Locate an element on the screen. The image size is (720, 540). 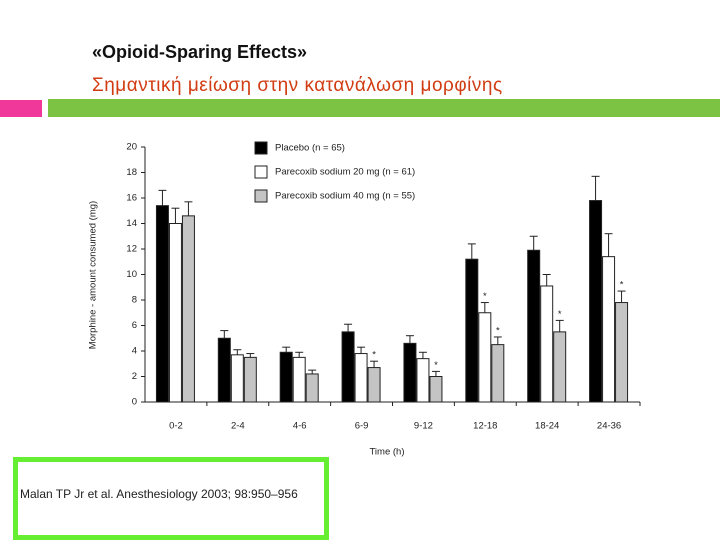
legend-label: Placebo (n = 65) is located at coordinates (310, 148).